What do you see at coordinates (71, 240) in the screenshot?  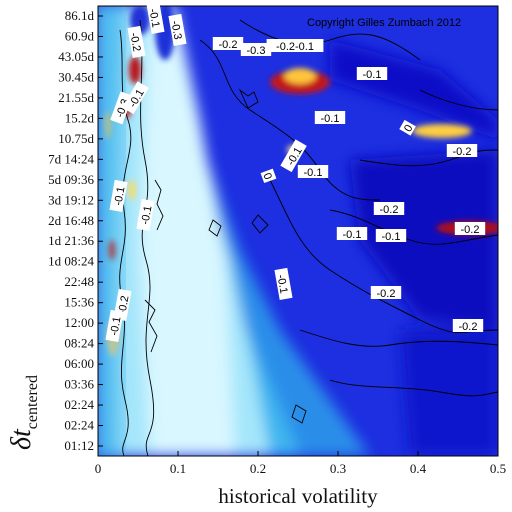 I see `y-tick-label: 1d 21:36` at bounding box center [71, 240].